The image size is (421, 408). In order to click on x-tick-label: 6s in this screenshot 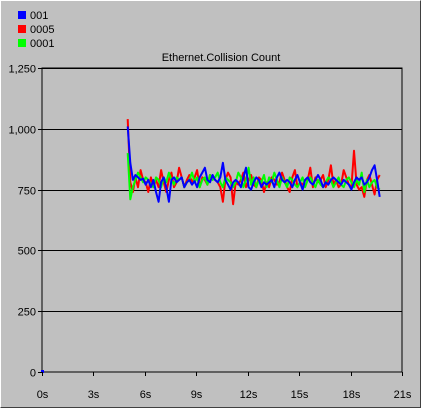, I will do `click(146, 395)`.